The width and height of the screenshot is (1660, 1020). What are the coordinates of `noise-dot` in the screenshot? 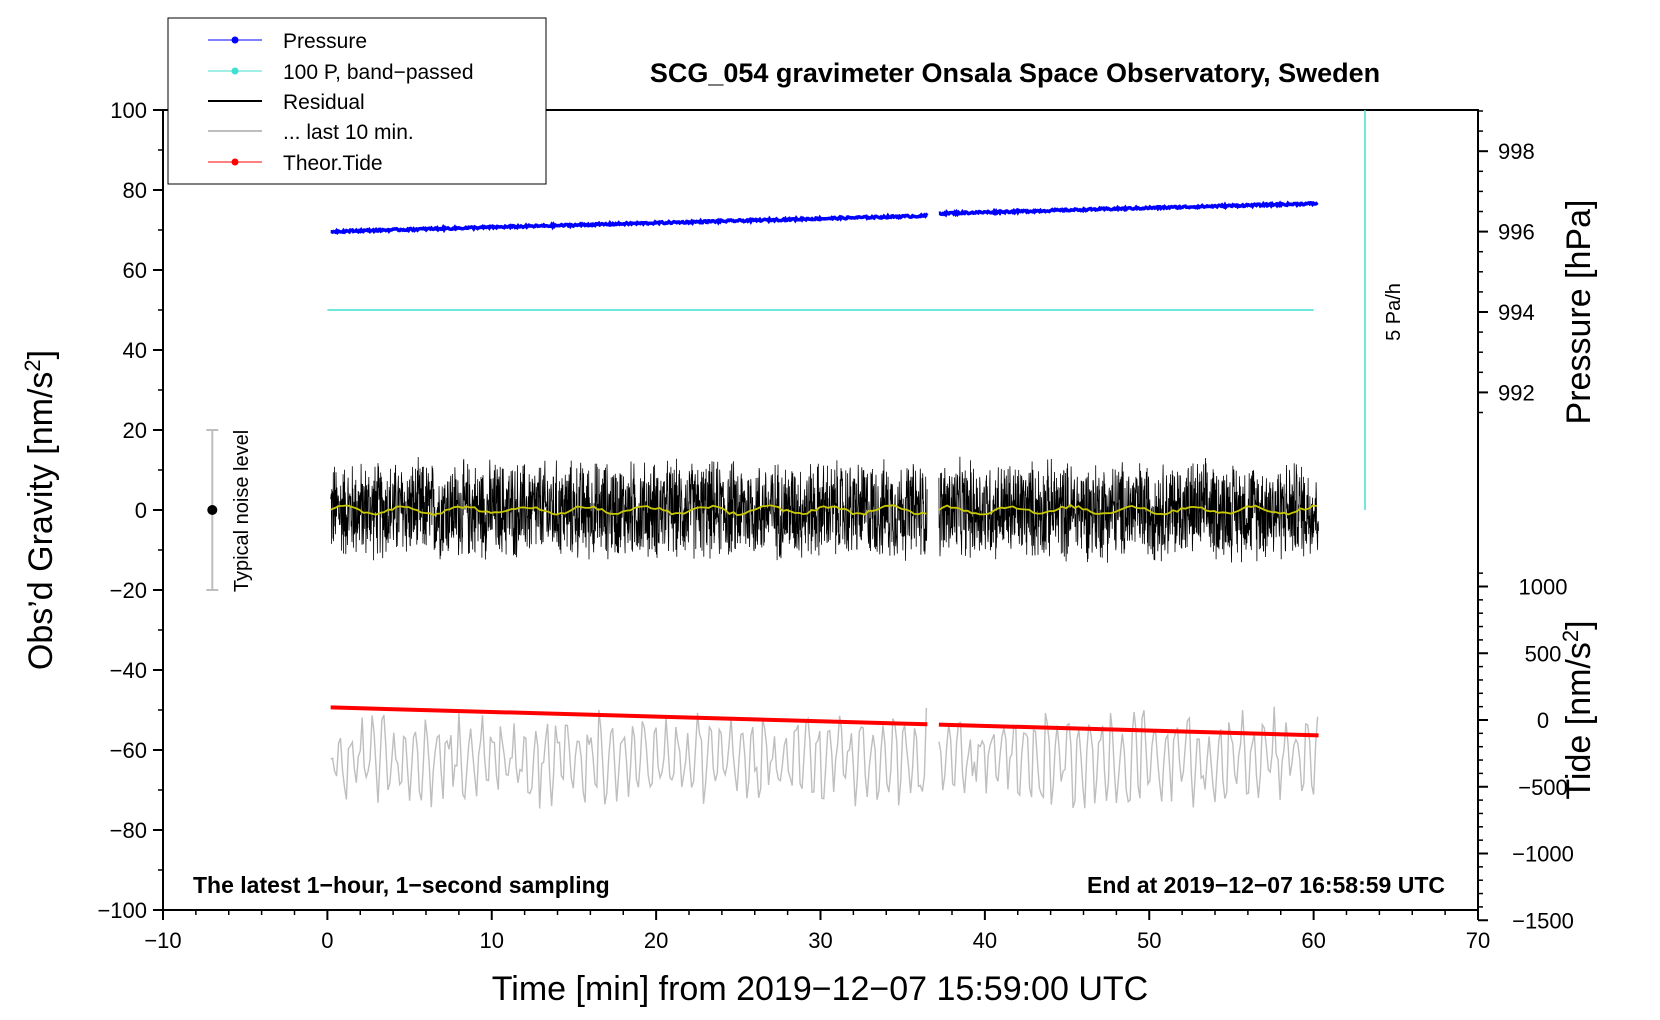 It's located at (212, 510).